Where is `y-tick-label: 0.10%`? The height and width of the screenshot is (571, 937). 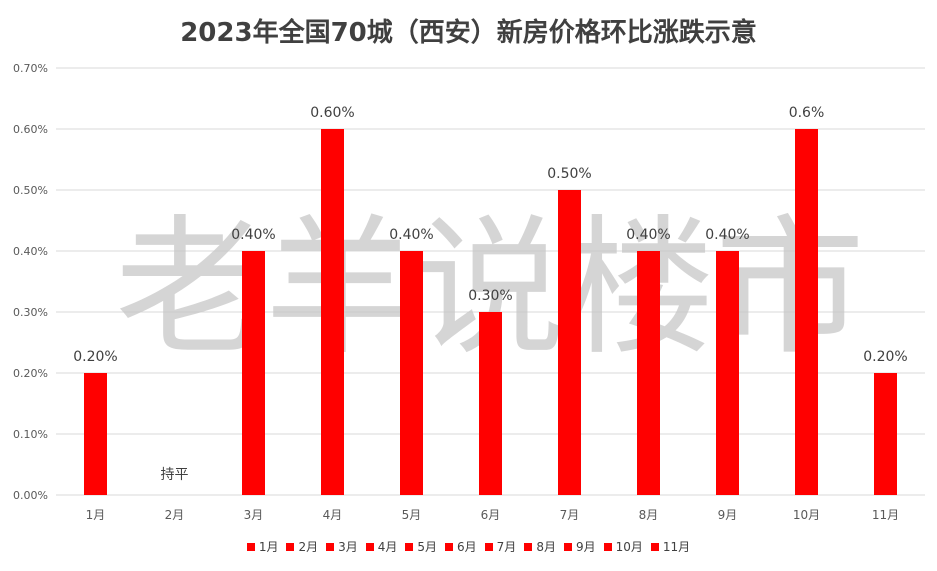 y-tick-label: 0.10% is located at coordinates (30, 434).